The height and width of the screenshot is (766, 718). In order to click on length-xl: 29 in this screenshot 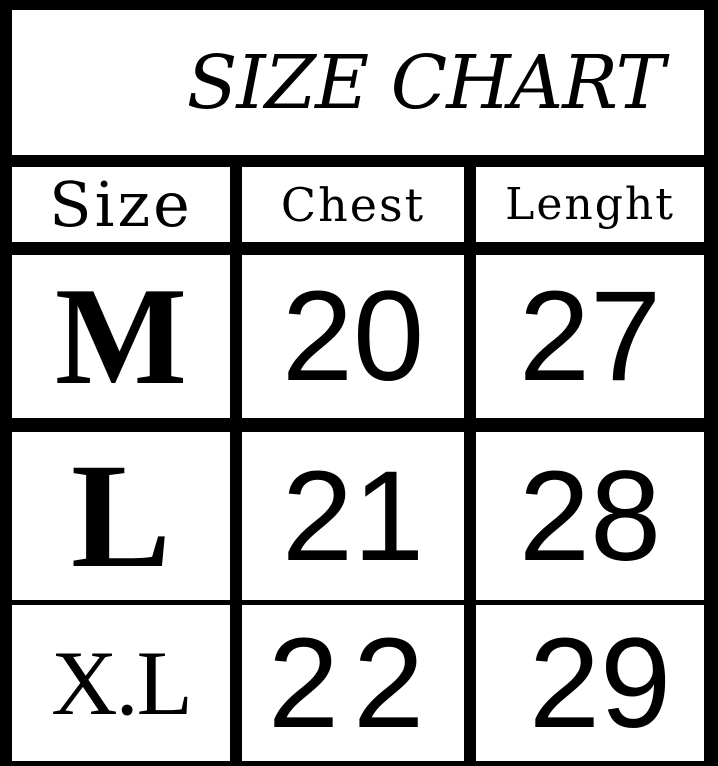, I will do `click(590, 683)`.